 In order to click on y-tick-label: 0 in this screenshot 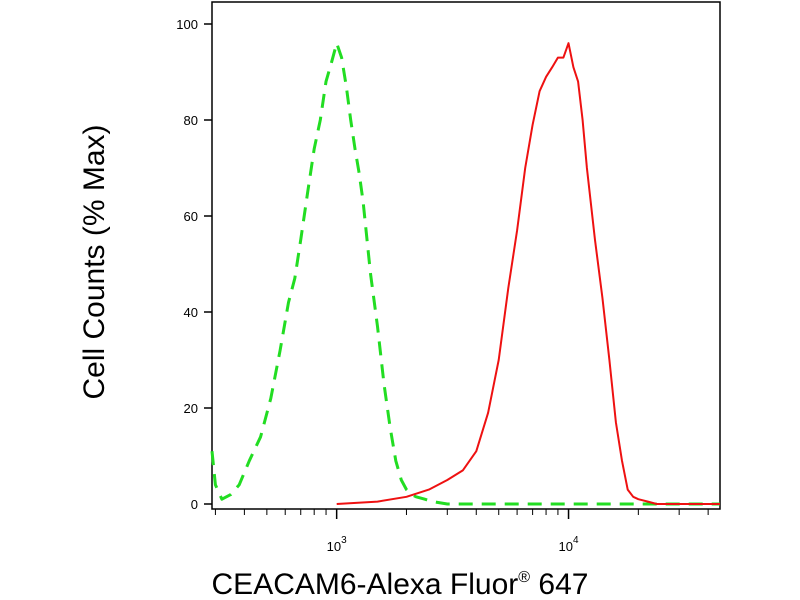, I will do `click(194, 504)`.